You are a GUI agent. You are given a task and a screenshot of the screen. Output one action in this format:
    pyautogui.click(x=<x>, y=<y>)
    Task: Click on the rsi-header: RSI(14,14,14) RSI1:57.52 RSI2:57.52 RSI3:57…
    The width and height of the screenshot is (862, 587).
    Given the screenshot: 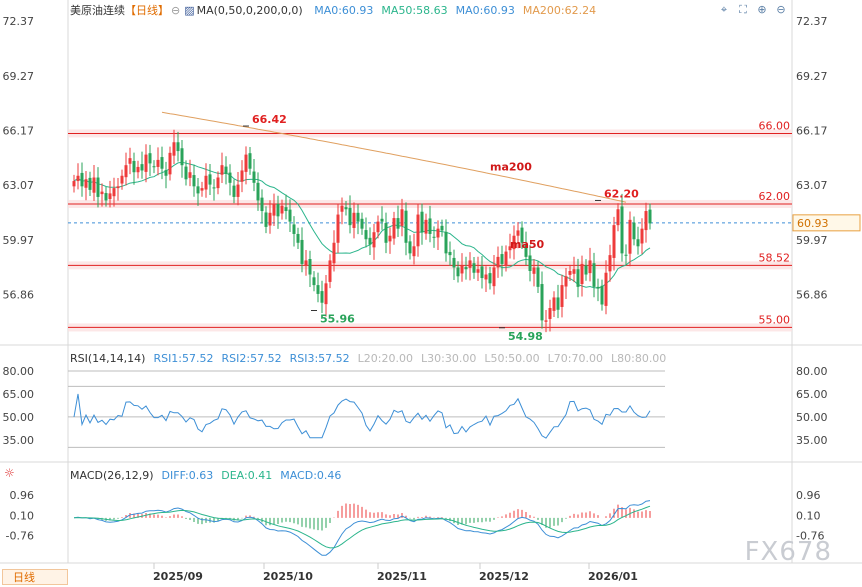 What is the action you would take?
    pyautogui.click(x=376, y=358)
    